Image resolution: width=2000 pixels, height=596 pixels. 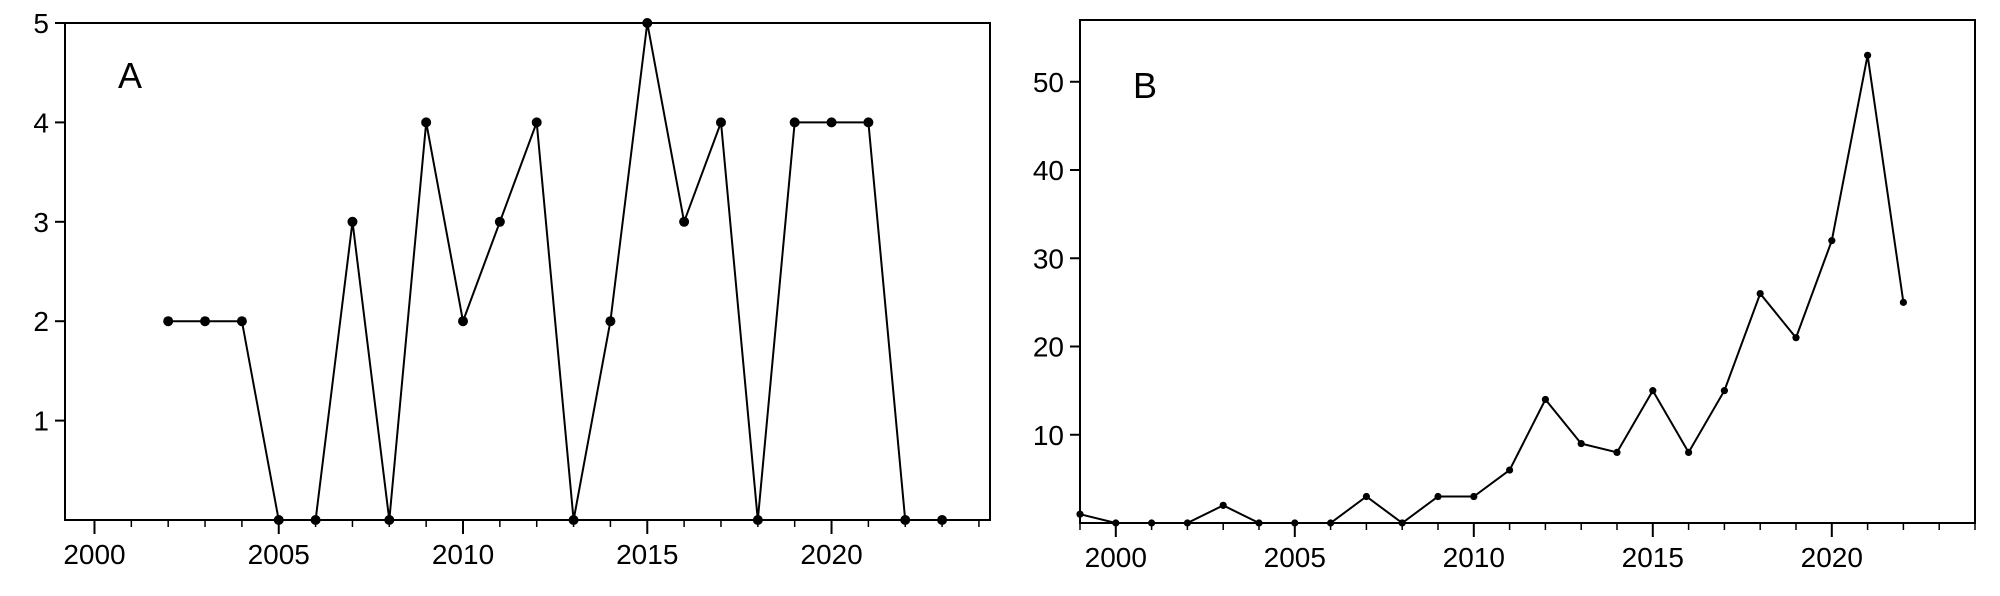 What do you see at coordinates (41, 122) in the screenshot?
I see `y-tick-label: 4` at bounding box center [41, 122].